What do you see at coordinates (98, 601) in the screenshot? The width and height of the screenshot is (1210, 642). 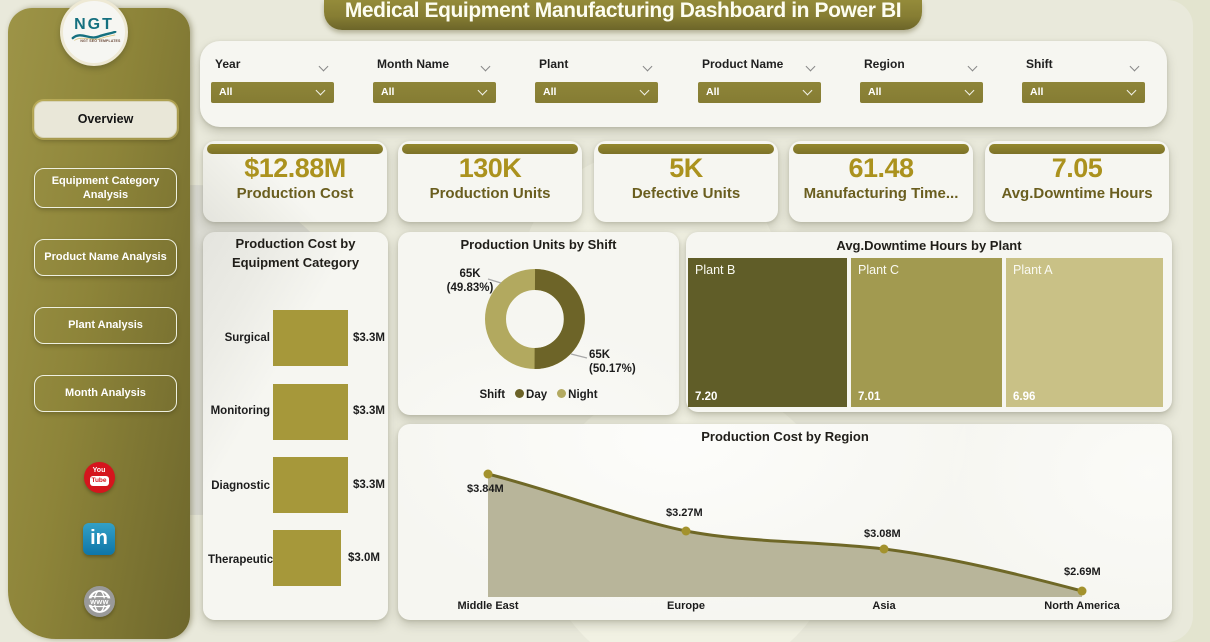 I see `svg-text: www` at bounding box center [98, 601].